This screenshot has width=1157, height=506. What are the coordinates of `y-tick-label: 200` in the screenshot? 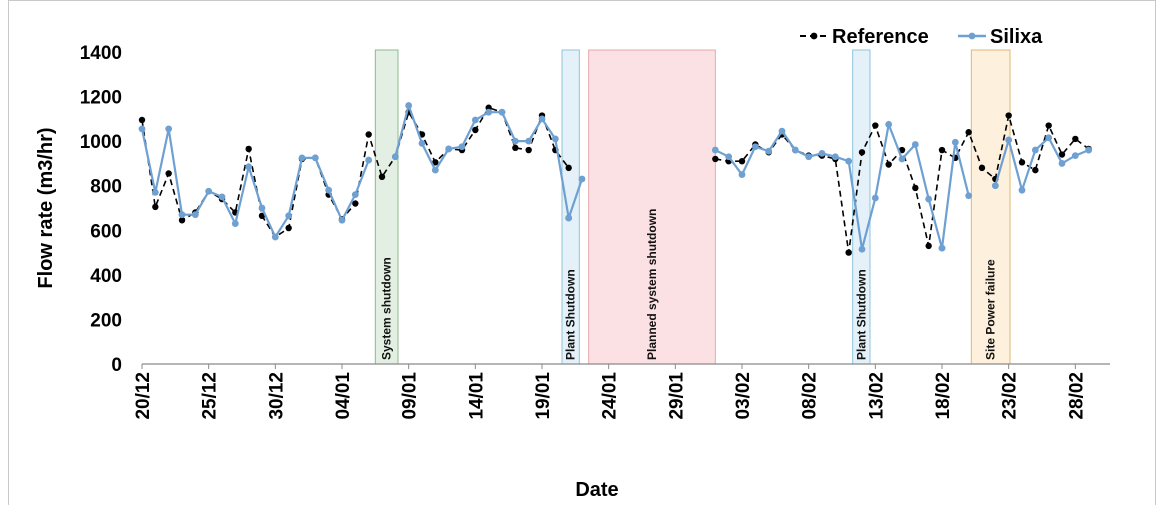 It's located at (106, 320).